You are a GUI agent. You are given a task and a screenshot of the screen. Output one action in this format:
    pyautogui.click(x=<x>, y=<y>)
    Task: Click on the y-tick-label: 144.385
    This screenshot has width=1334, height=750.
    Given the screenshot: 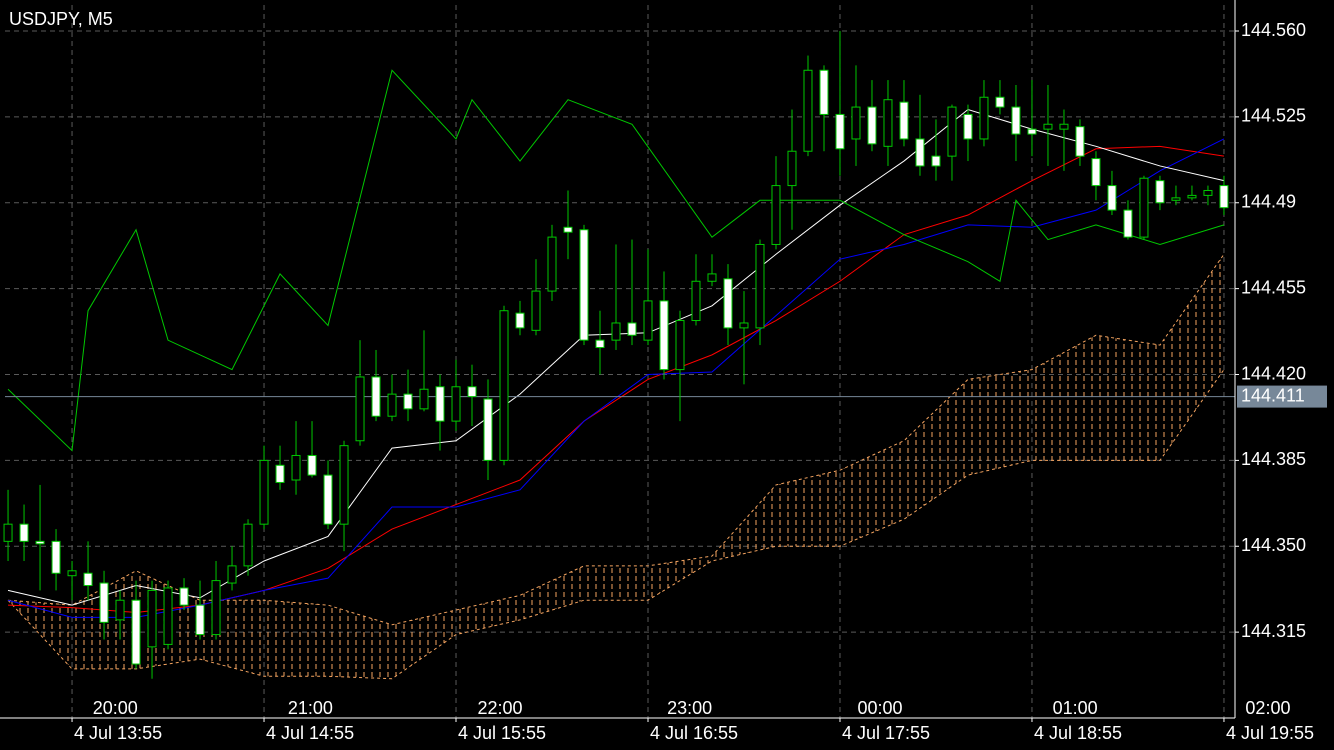 What is the action you would take?
    pyautogui.click(x=1273, y=459)
    